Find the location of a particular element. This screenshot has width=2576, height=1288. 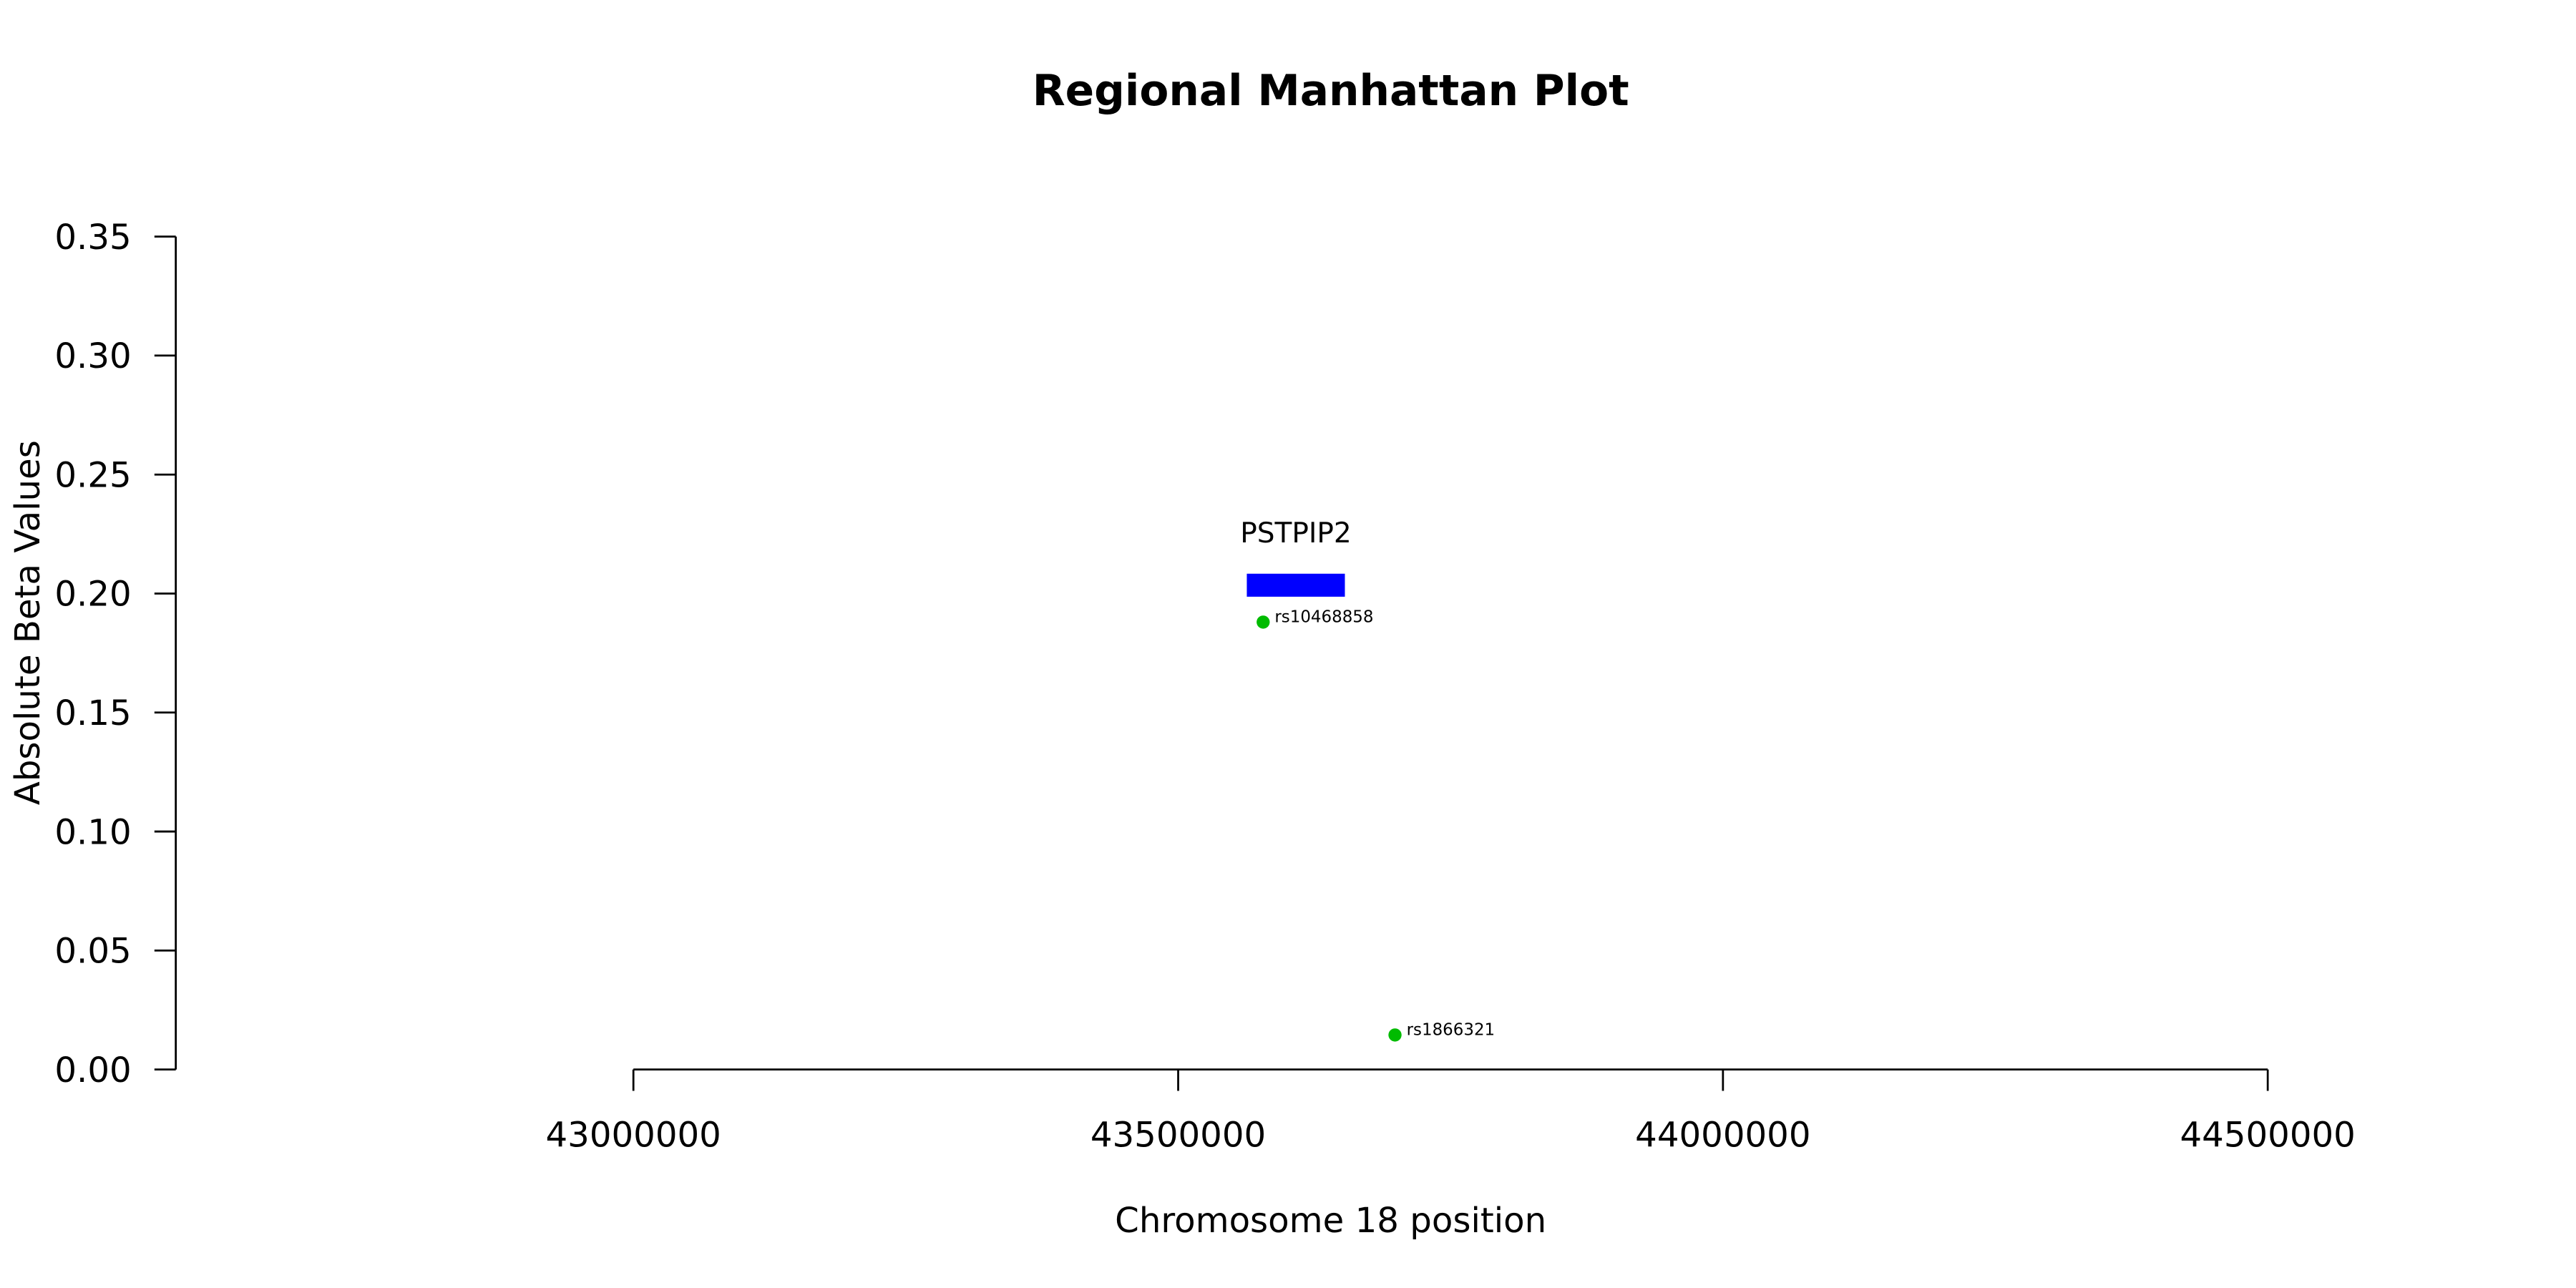

x-tick-label: 43000000 is located at coordinates (633, 1136).